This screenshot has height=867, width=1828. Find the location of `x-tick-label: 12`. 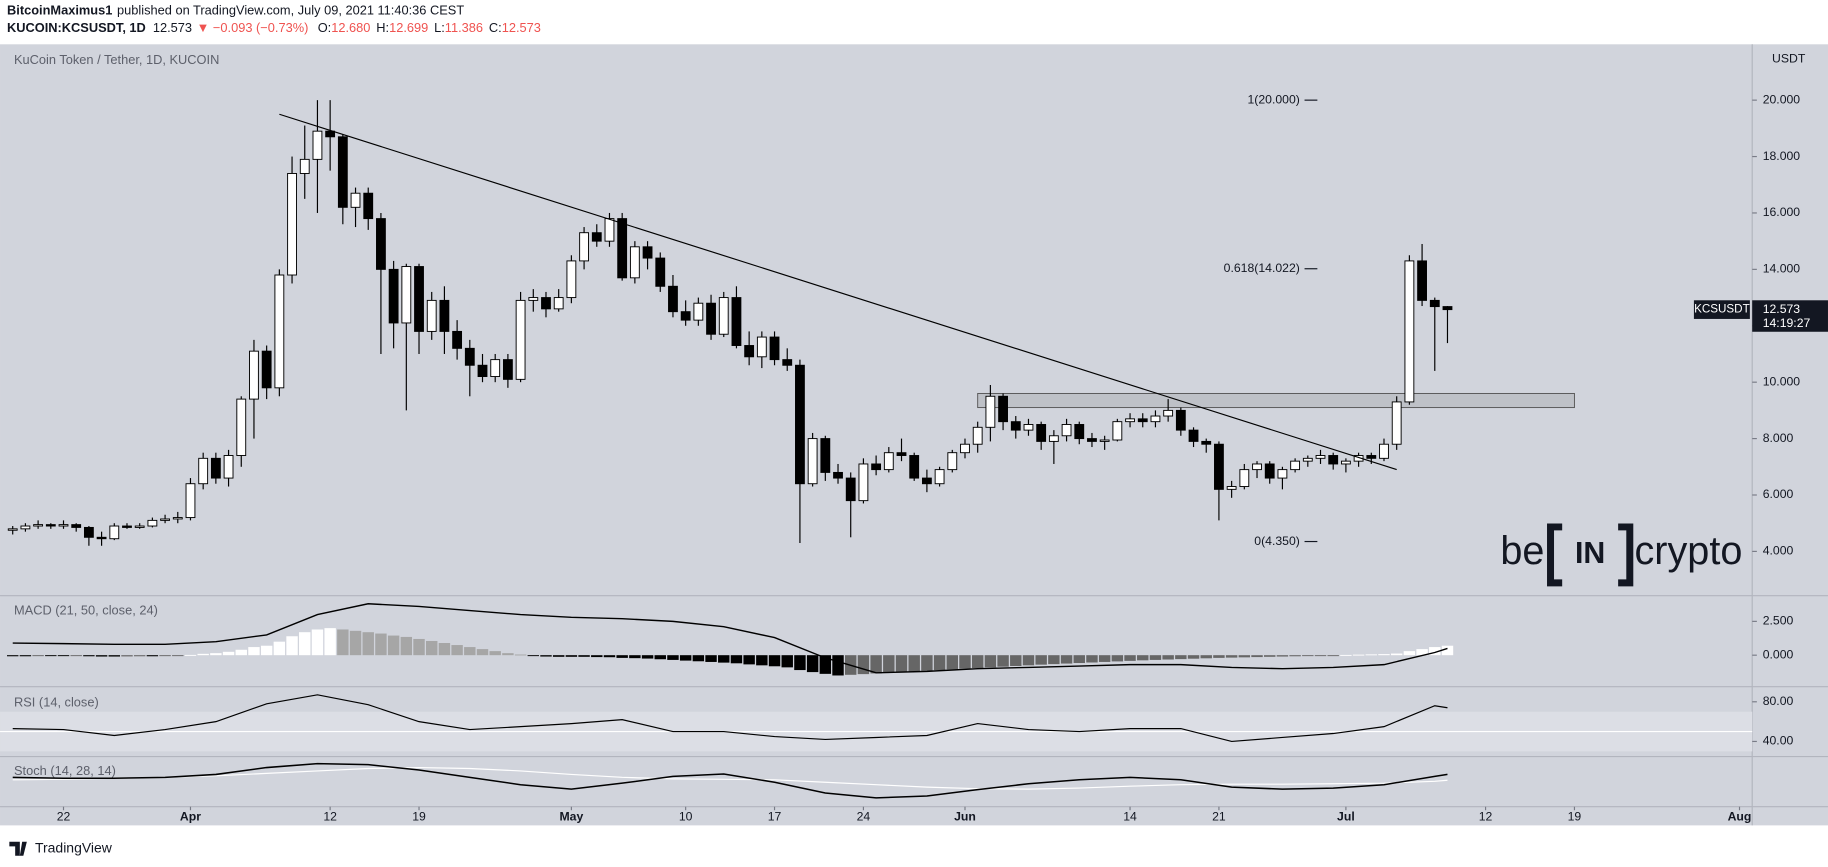

x-tick-label: 12 is located at coordinates (1486, 816).